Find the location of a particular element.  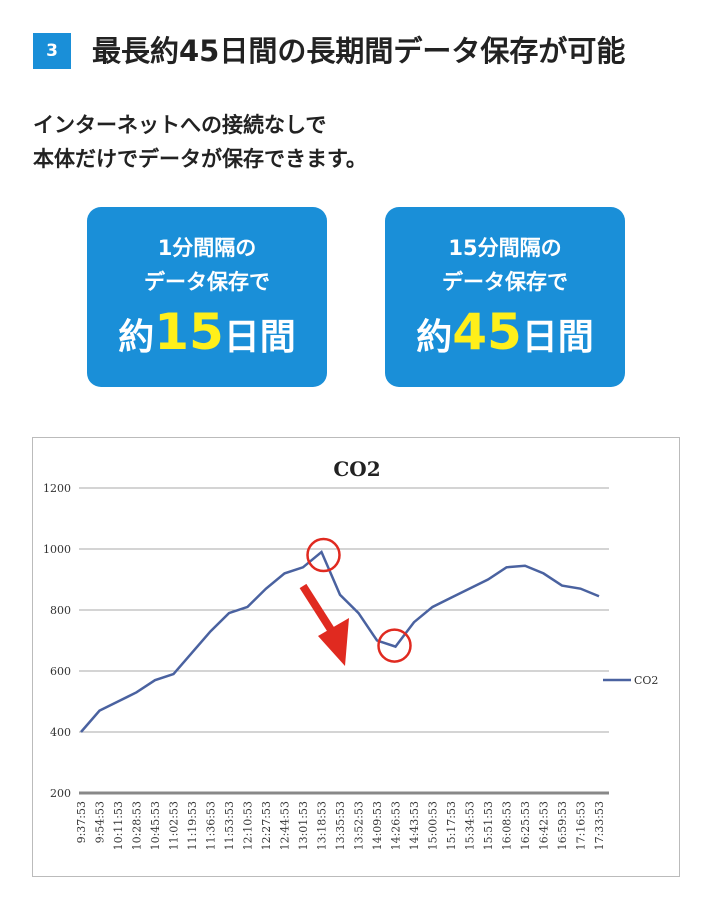

intro-text: インターネットへの接続なしで 本体だけでデータが保存できます。 is located at coordinates (200, 142).